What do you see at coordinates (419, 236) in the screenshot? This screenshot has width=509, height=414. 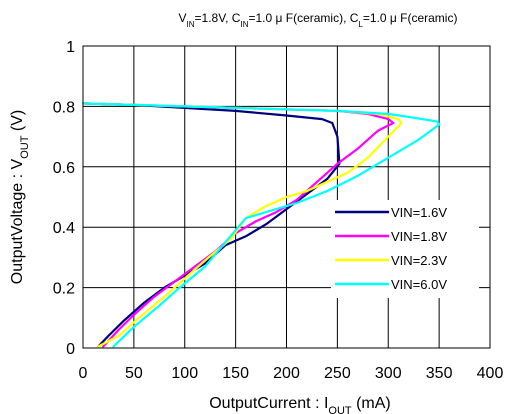 I see `legend-label-2: VIN=1.8V` at bounding box center [419, 236].